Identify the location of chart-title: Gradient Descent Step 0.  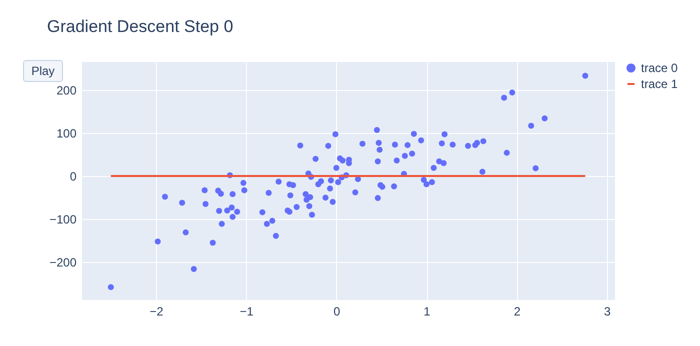
(140, 26).